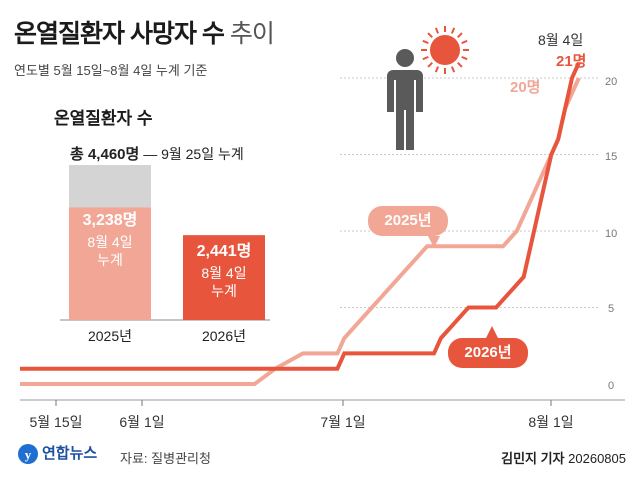 The image size is (640, 478). Describe the element at coordinates (343, 422) in the screenshot. I see `x-tick-label: 7월 1일` at that location.